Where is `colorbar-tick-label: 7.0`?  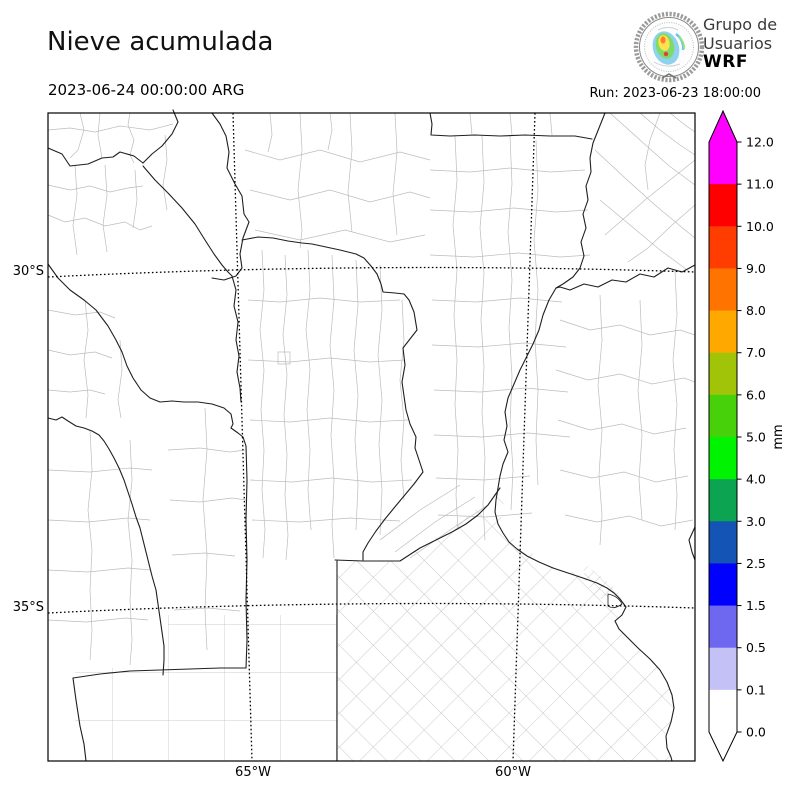
colorbar-tick-label: 7.0 is located at coordinates (756, 352).